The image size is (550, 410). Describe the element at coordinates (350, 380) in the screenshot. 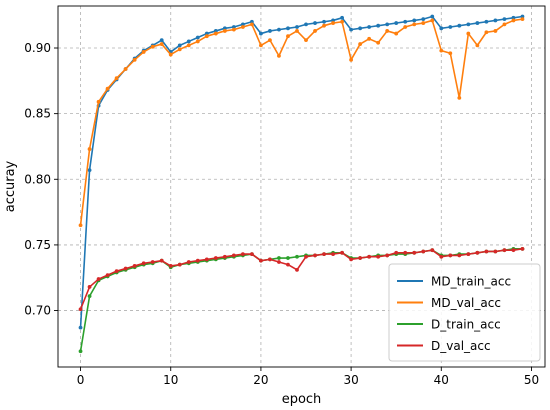

I see `x-tick-label: 30` at that location.